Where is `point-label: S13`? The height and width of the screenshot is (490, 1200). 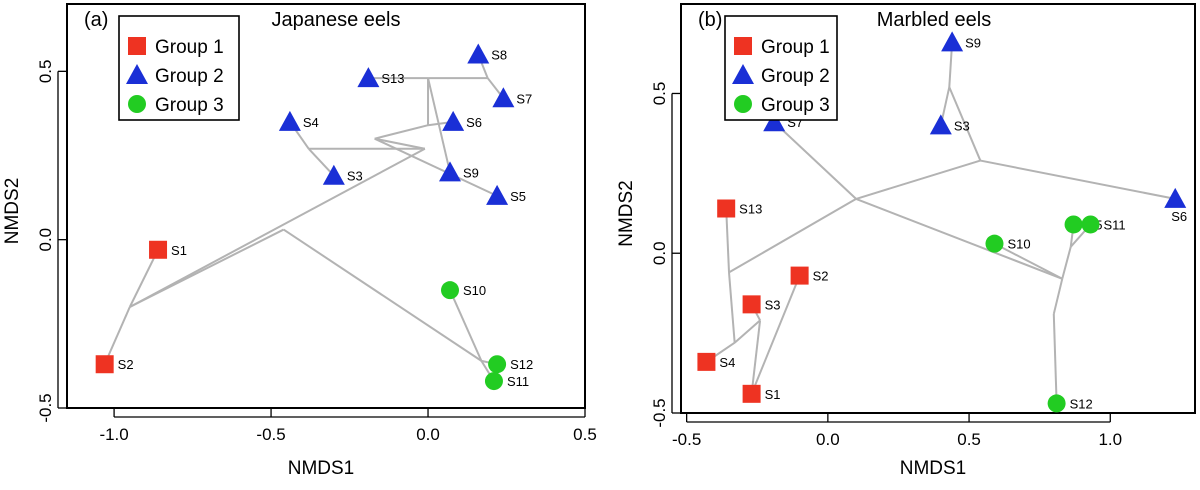
point-label: S13 is located at coordinates (392, 78).